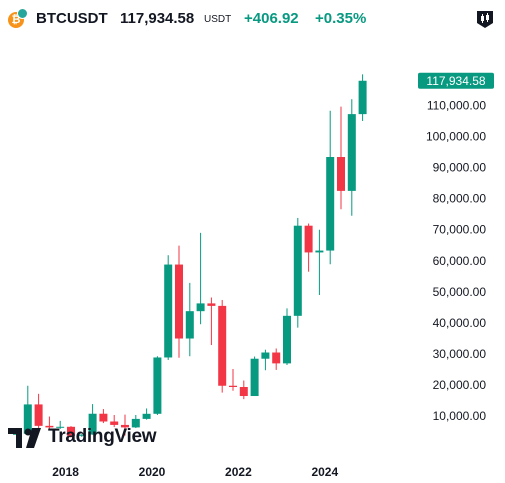 The width and height of the screenshot is (505, 483). What do you see at coordinates (72, 18) in the screenshot?
I see `symbol-name: BTCUSDT` at bounding box center [72, 18].